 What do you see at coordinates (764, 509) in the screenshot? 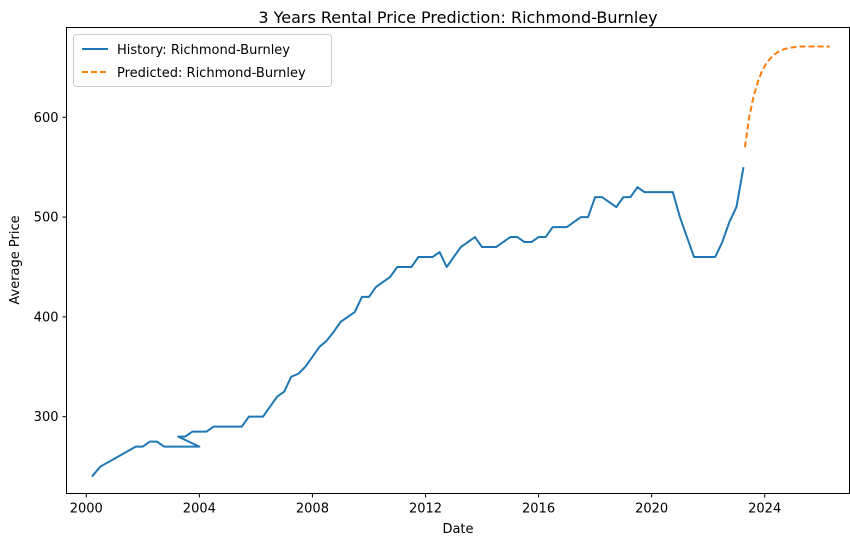
I see `x-tick-label: 2024` at bounding box center [764, 509].